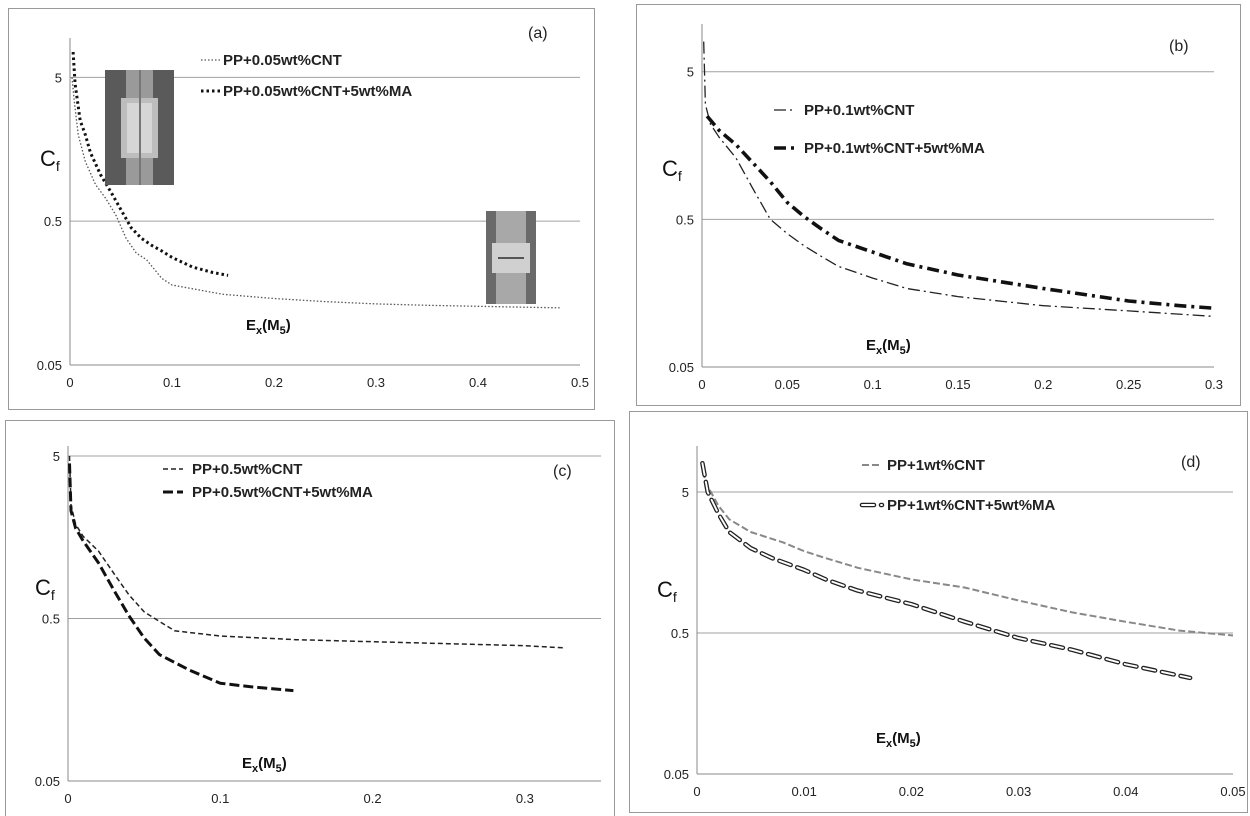 This screenshot has width=1250, height=816. What do you see at coordinates (247, 469) in the screenshot?
I see `legend-entry: PP+0.5wt%CNT` at bounding box center [247, 469].